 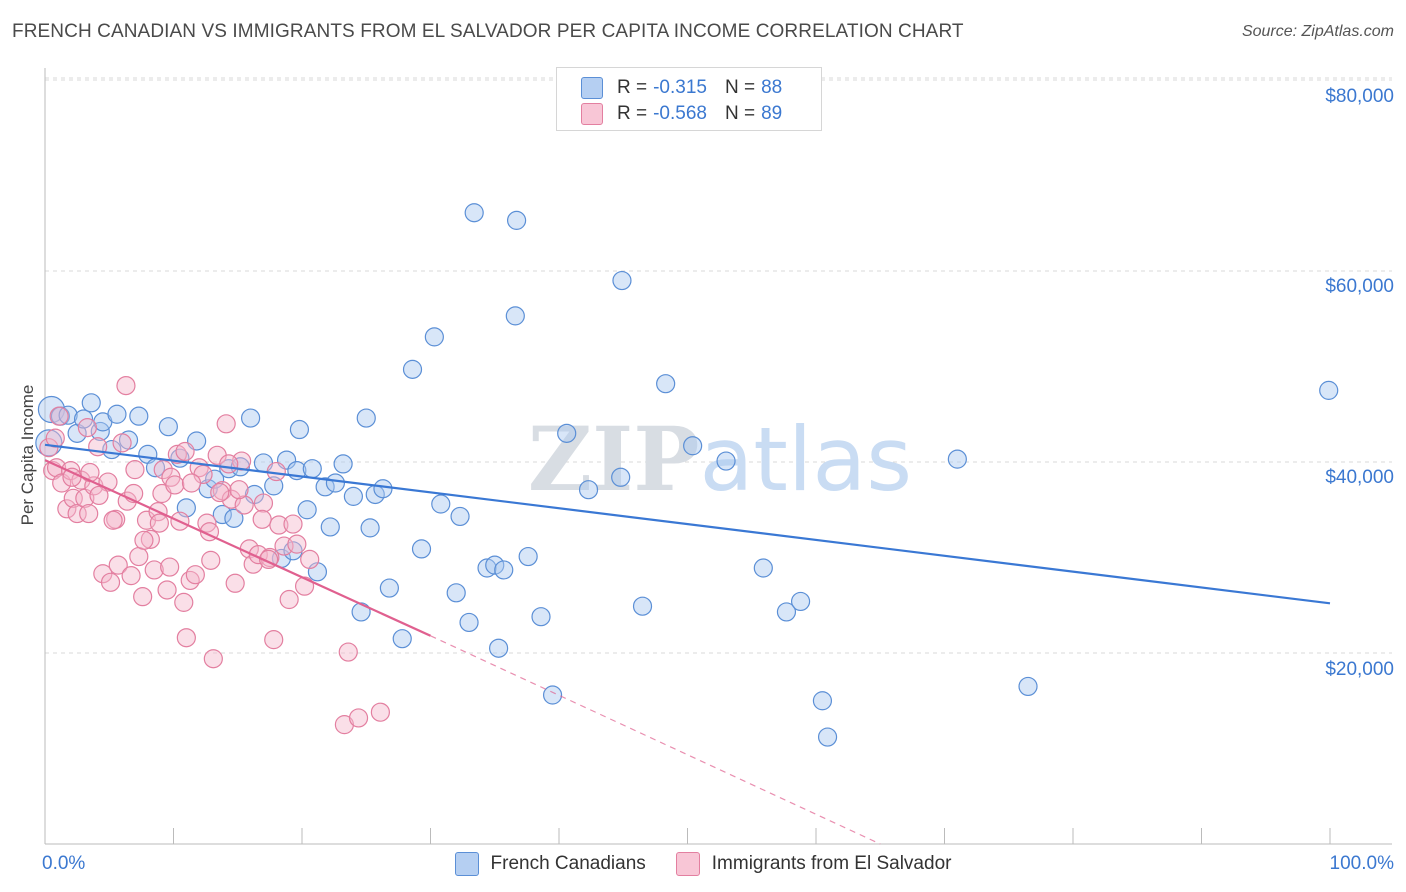 I want to click on legend-box: R = -0.315 N = 88 R = -0.568 N = 89, so click(x=689, y=99).